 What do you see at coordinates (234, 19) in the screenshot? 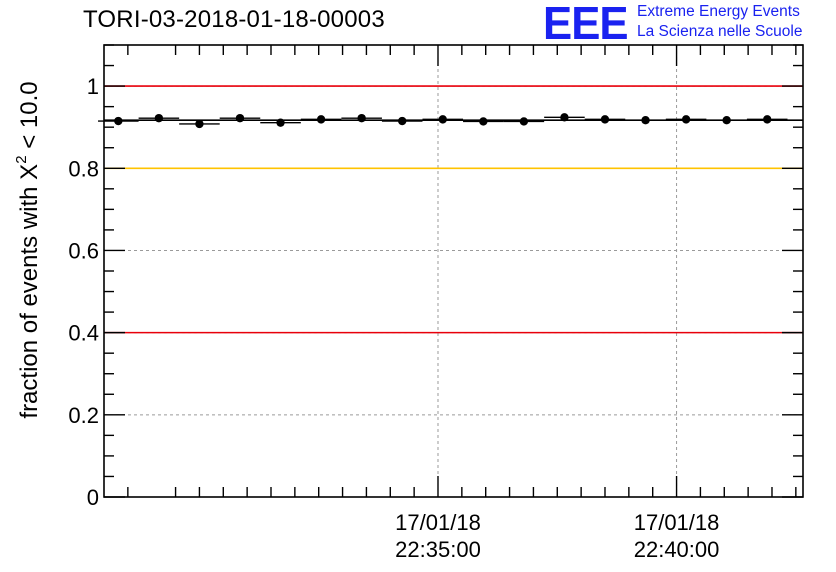
I see `chart-title: TORI-03-2018-01-18-00003` at bounding box center [234, 19].